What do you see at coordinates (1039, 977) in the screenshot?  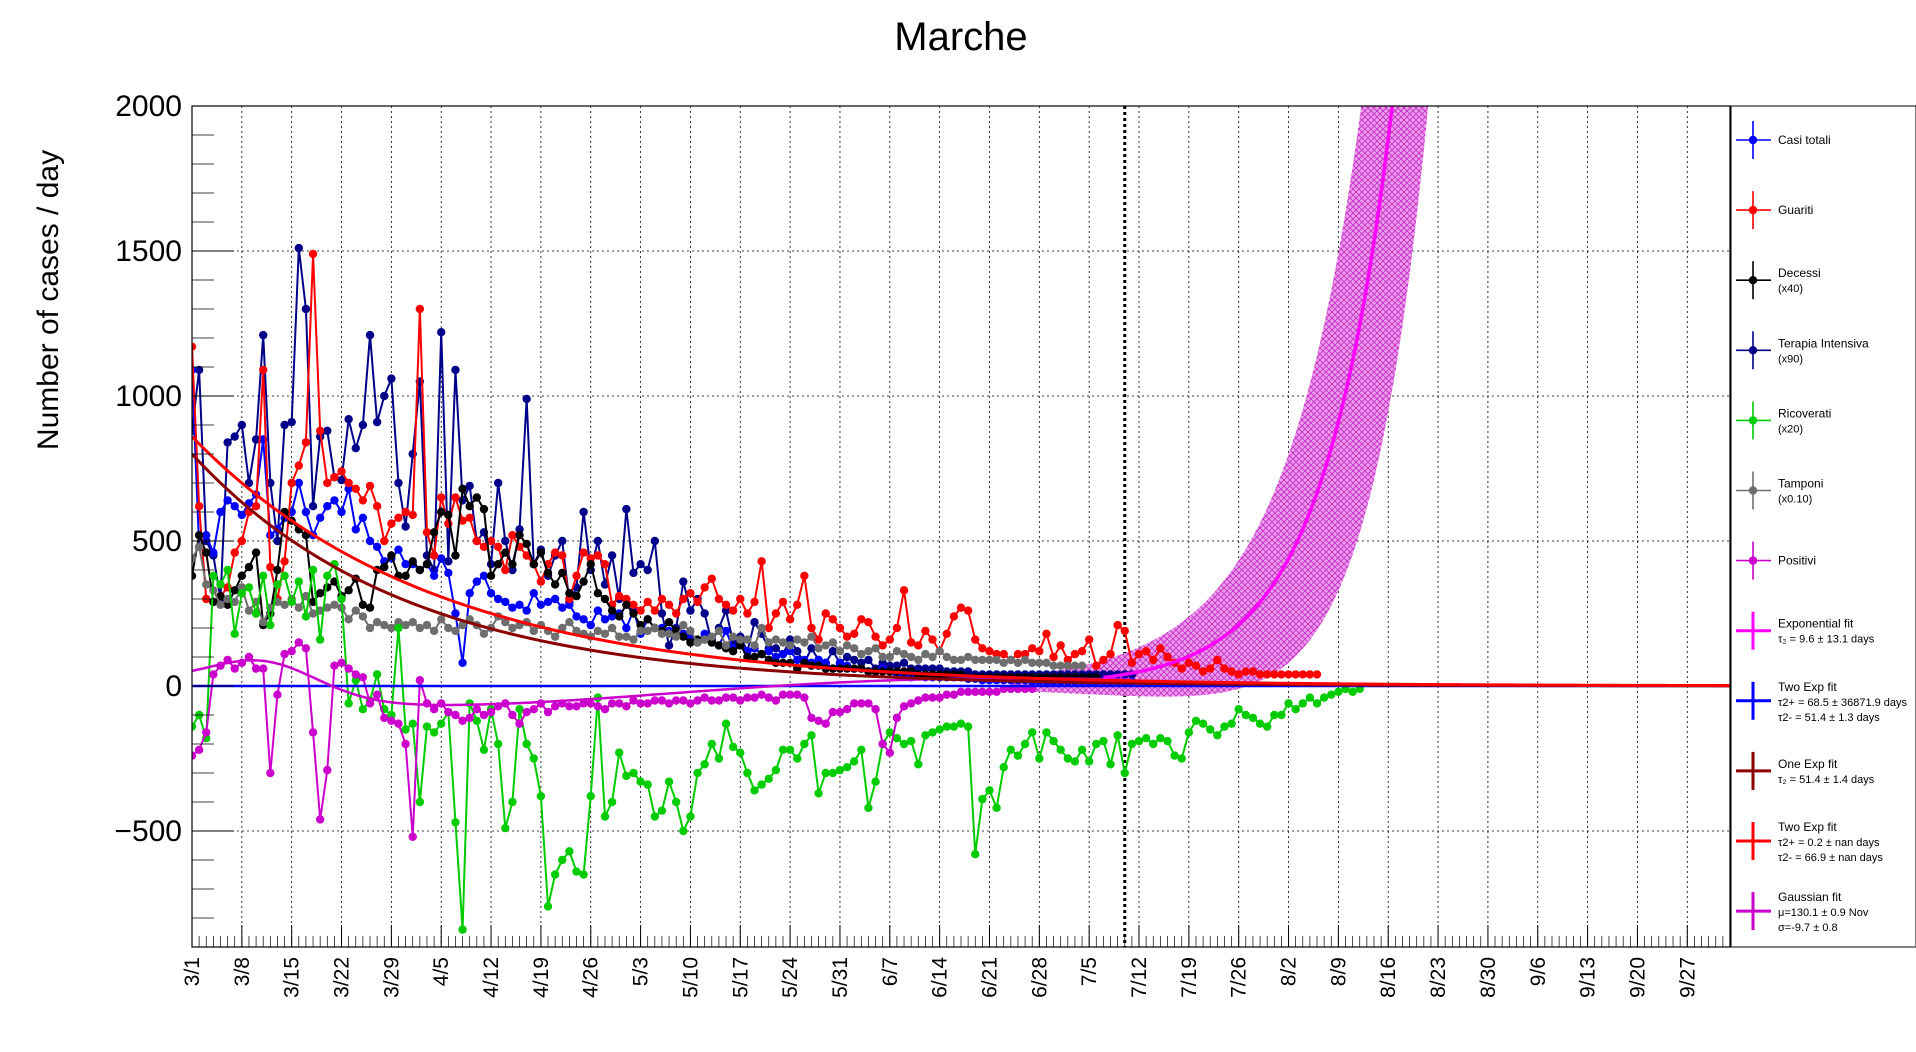 I see `x-tick-label: 6/28` at bounding box center [1039, 977].